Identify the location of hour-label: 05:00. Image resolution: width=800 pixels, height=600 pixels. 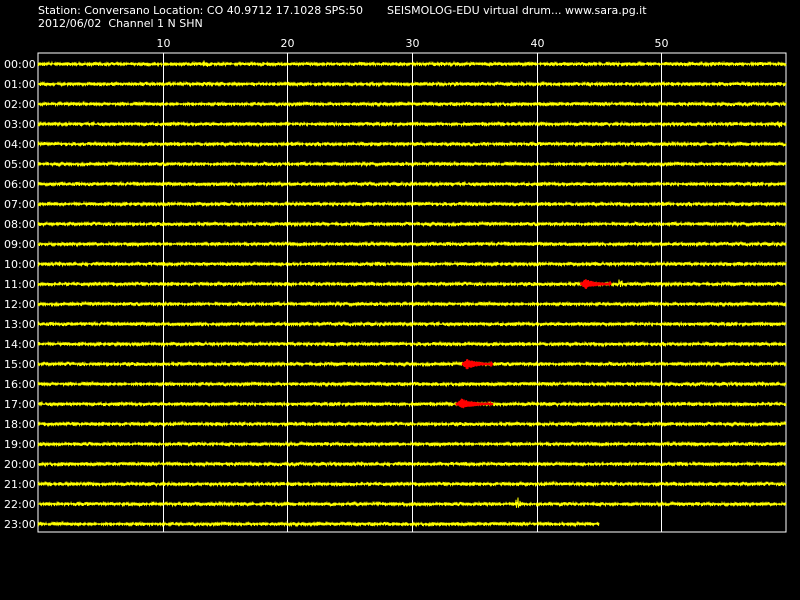
(20, 164).